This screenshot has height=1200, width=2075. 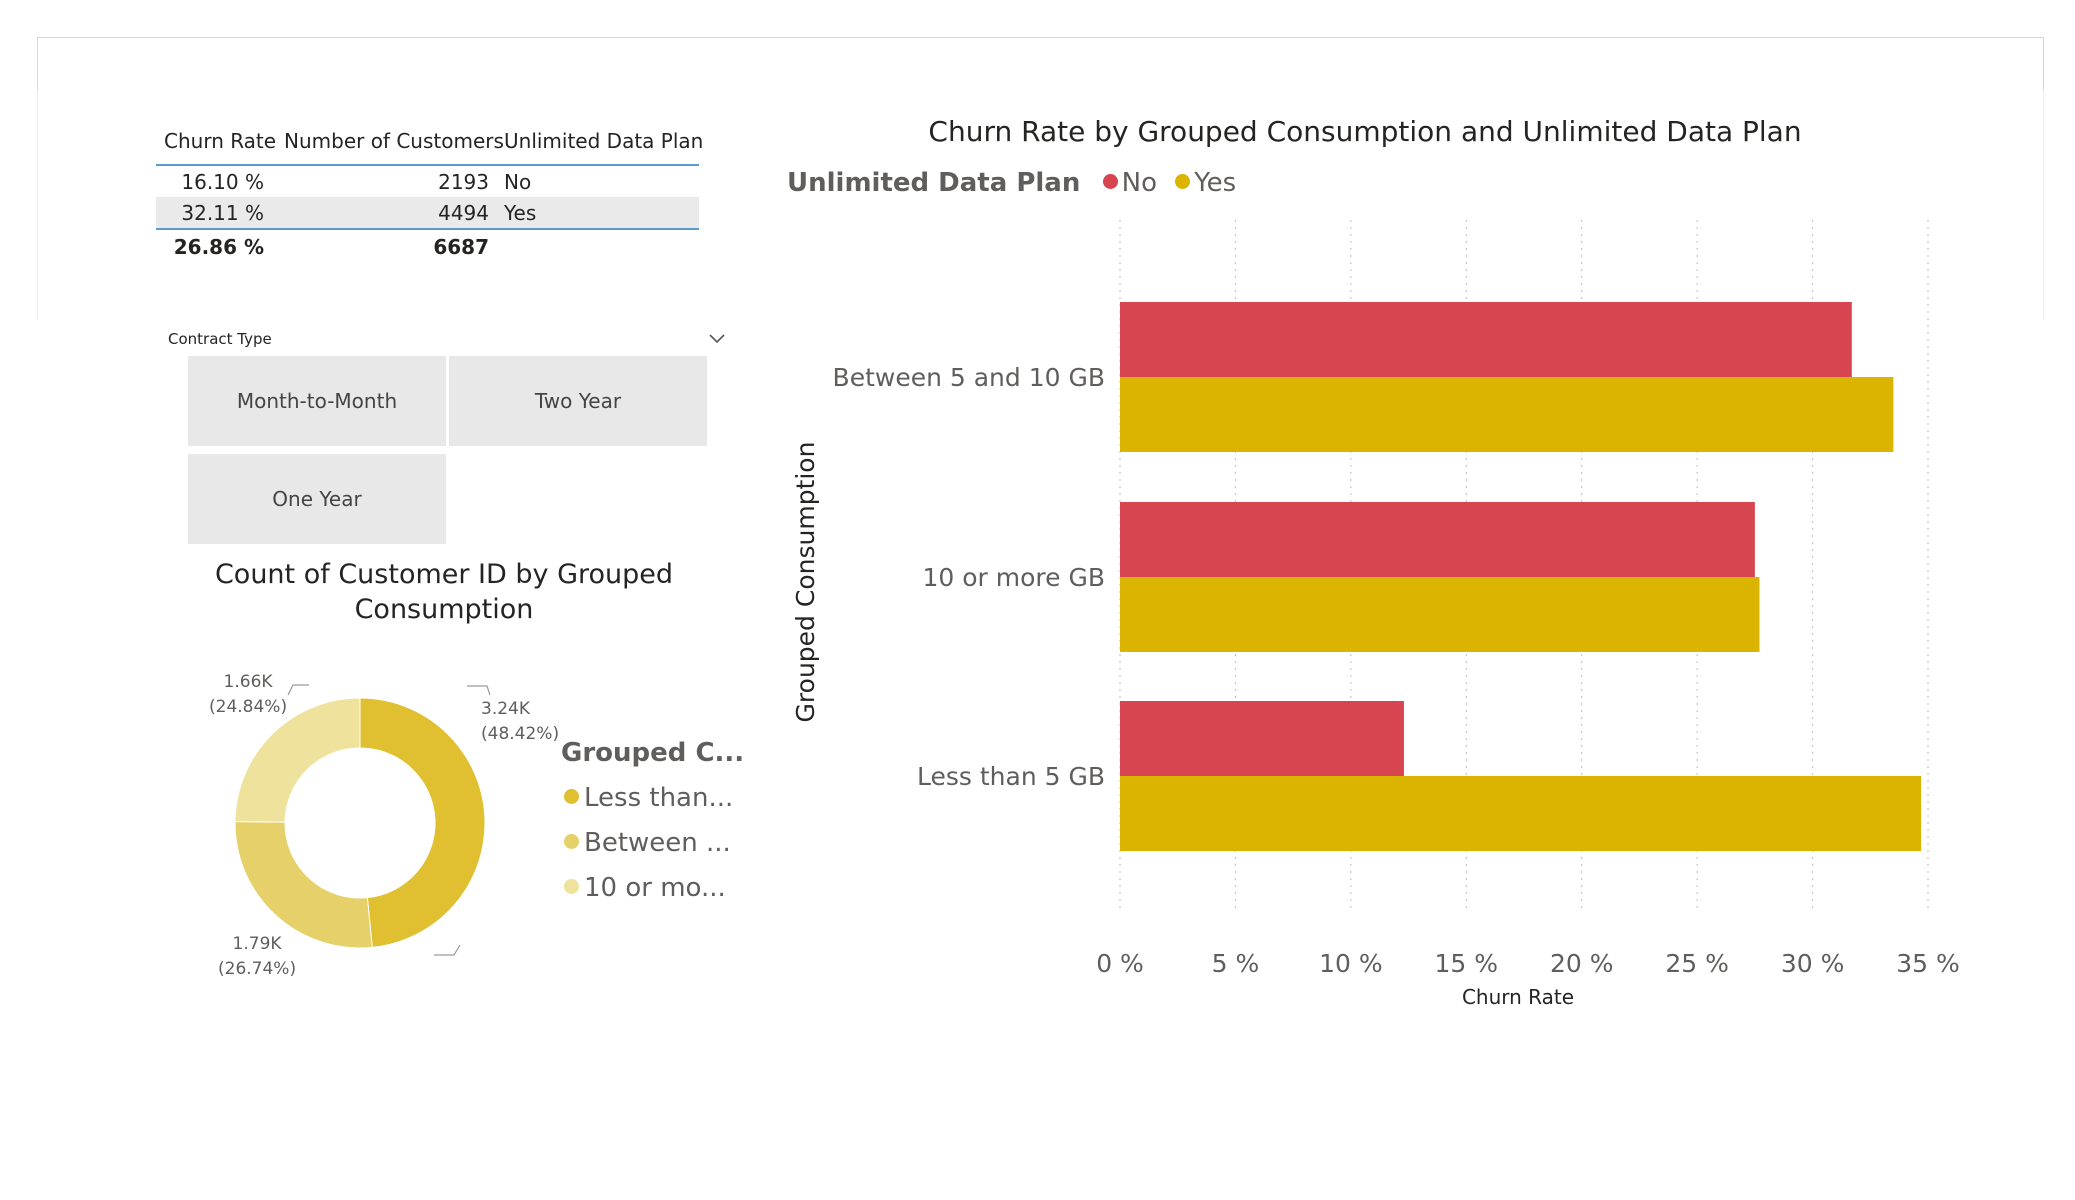 What do you see at coordinates (805, 582) in the screenshot?
I see `y-axis-title: Grouped Consumption` at bounding box center [805, 582].